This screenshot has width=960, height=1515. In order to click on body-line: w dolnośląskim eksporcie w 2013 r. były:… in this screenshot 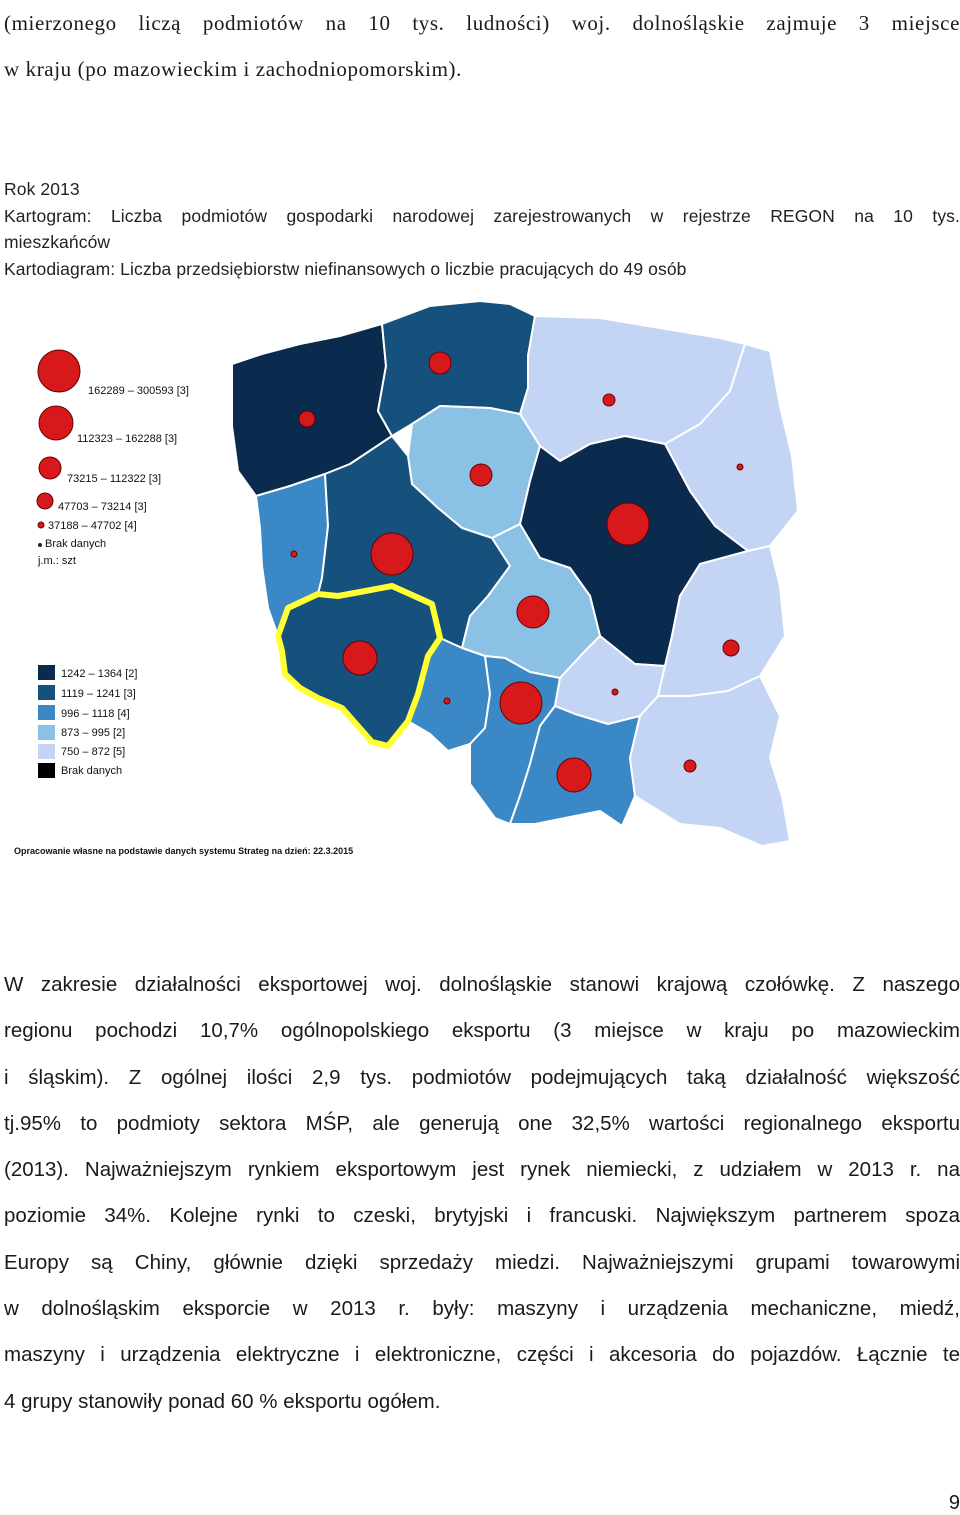, I will do `click(482, 1309)`.